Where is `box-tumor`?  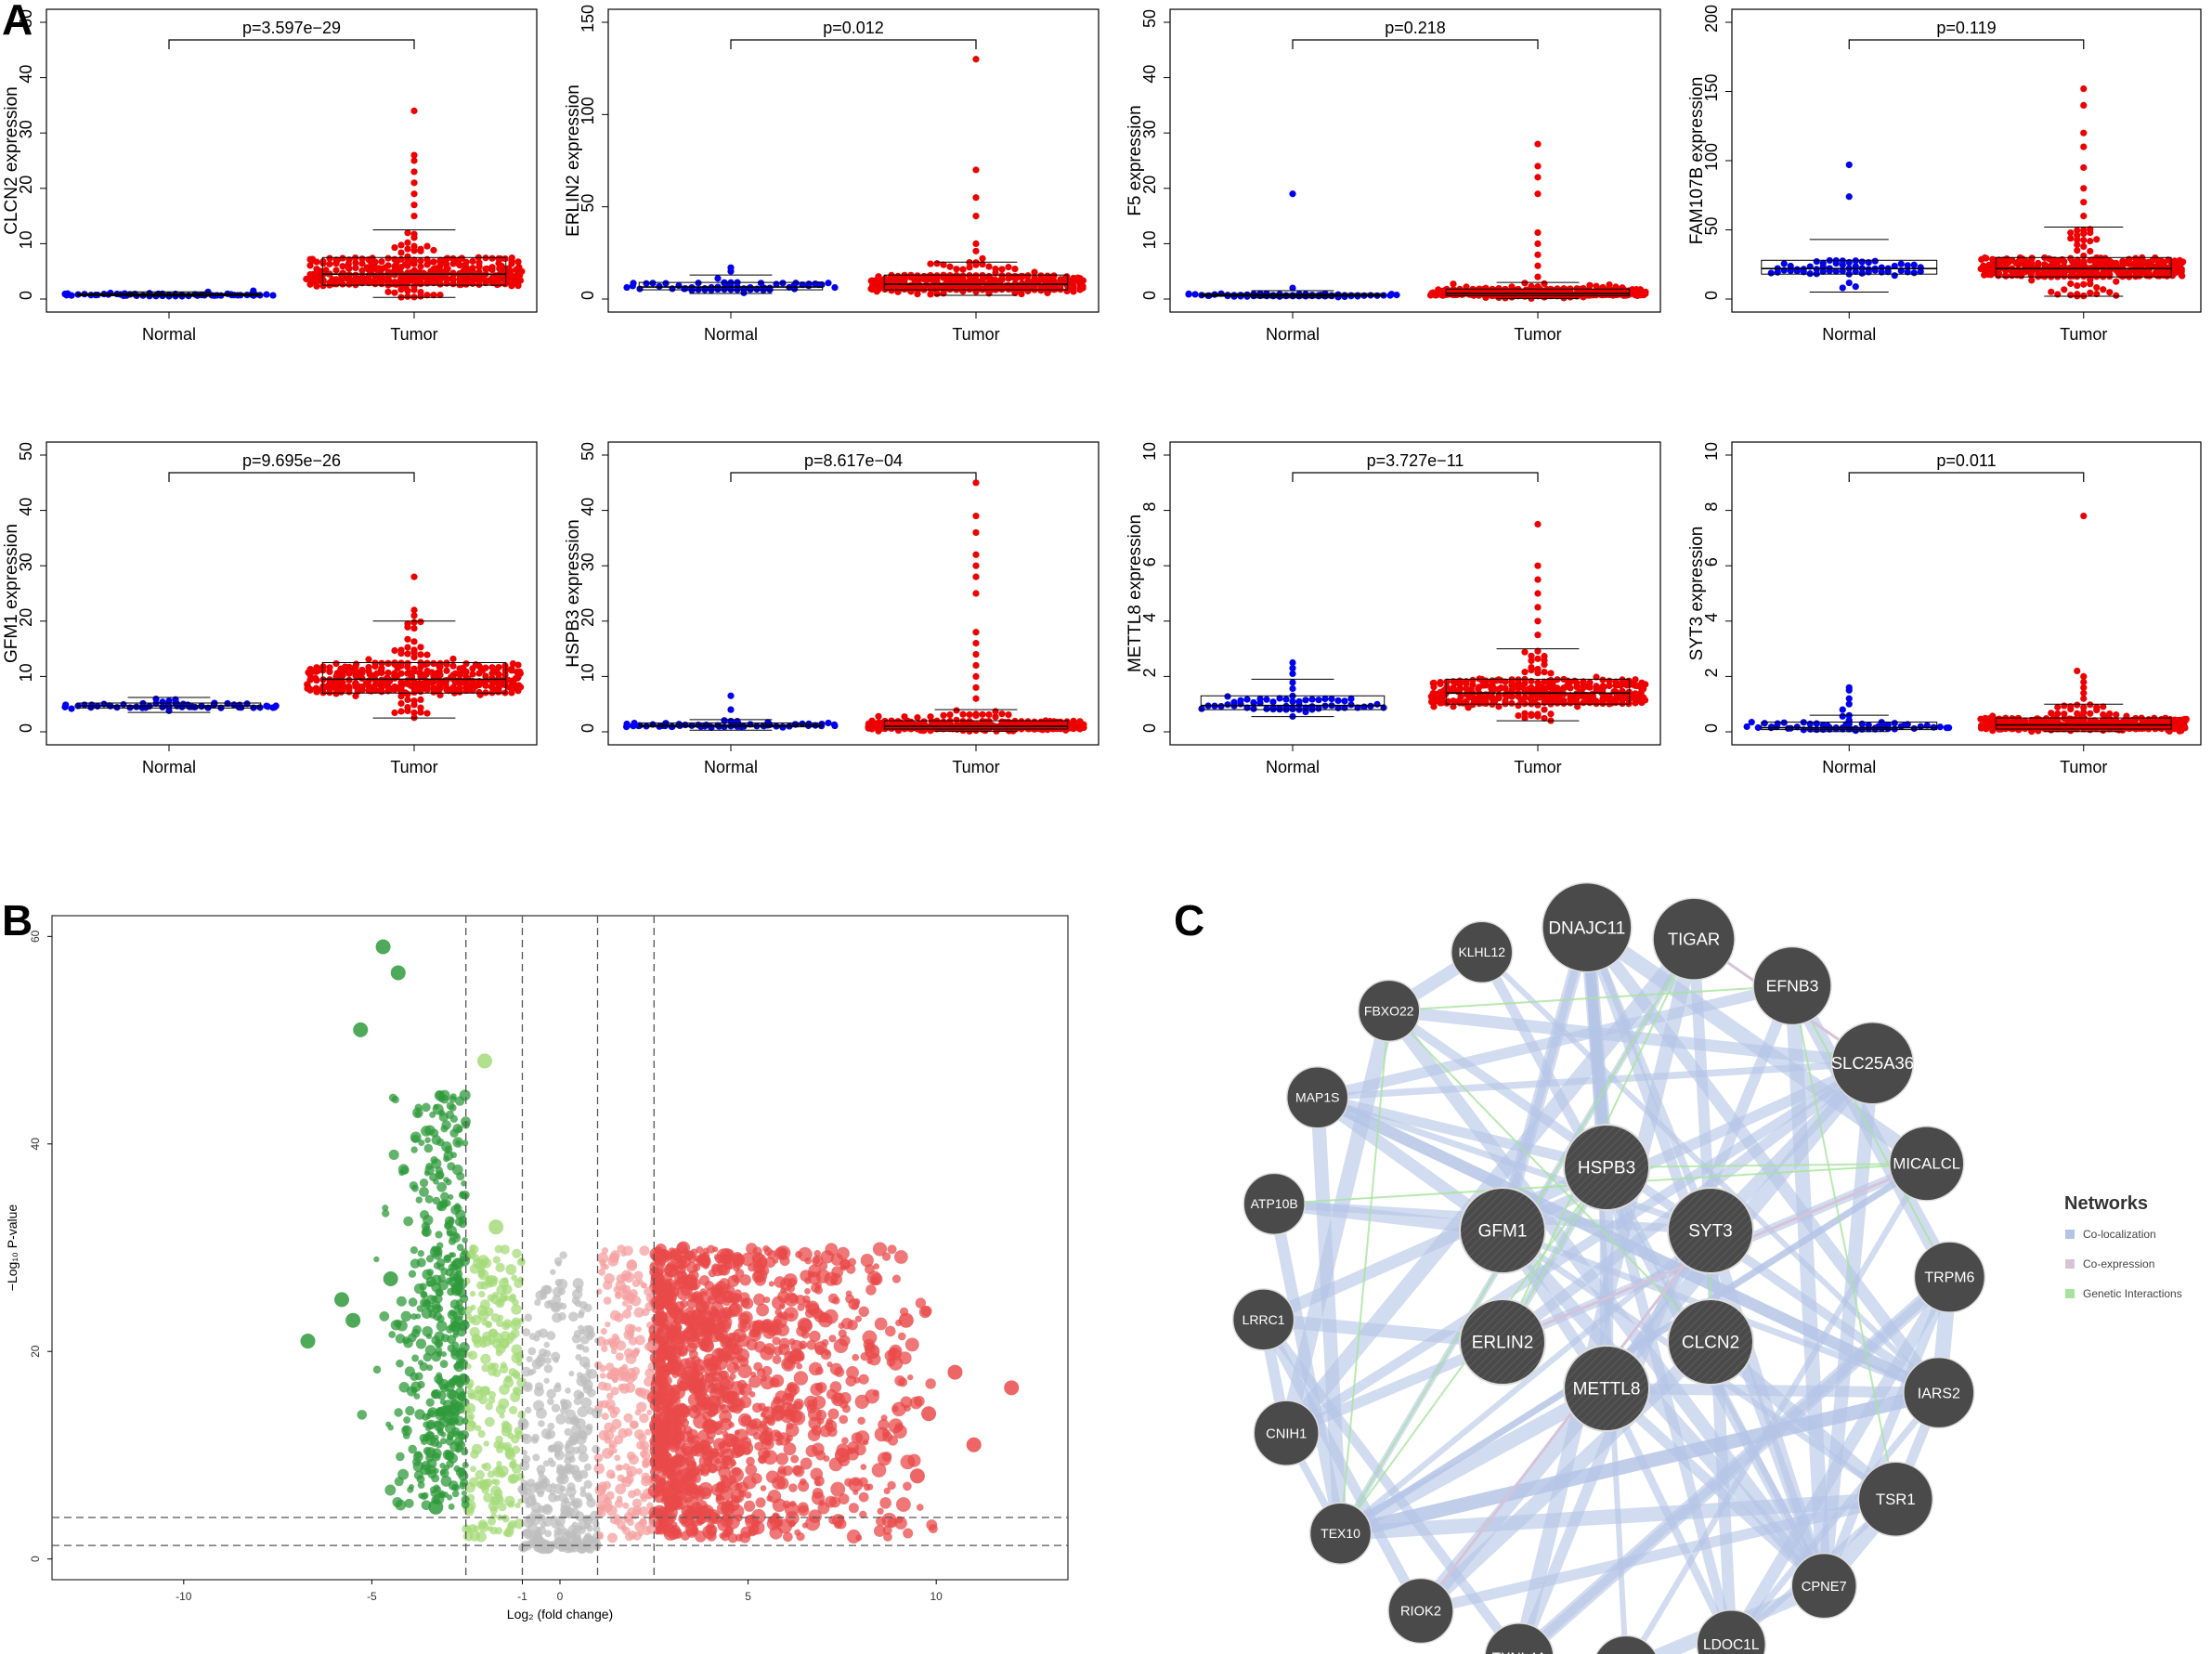 box-tumor is located at coordinates (2083, 723).